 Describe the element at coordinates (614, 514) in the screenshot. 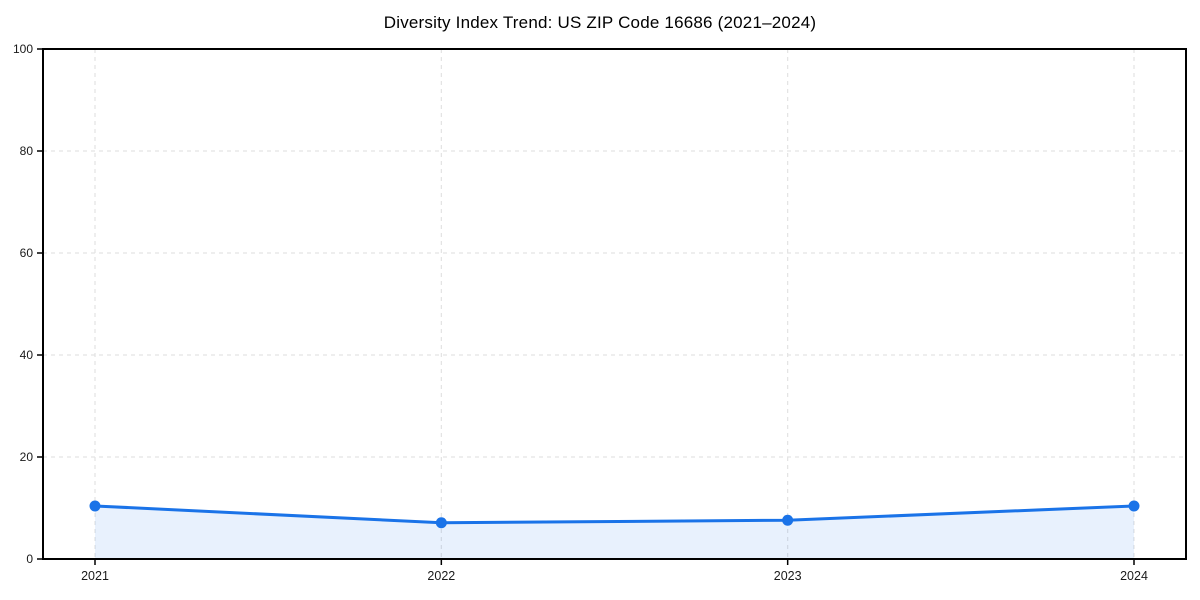

I see `trend-line` at that location.